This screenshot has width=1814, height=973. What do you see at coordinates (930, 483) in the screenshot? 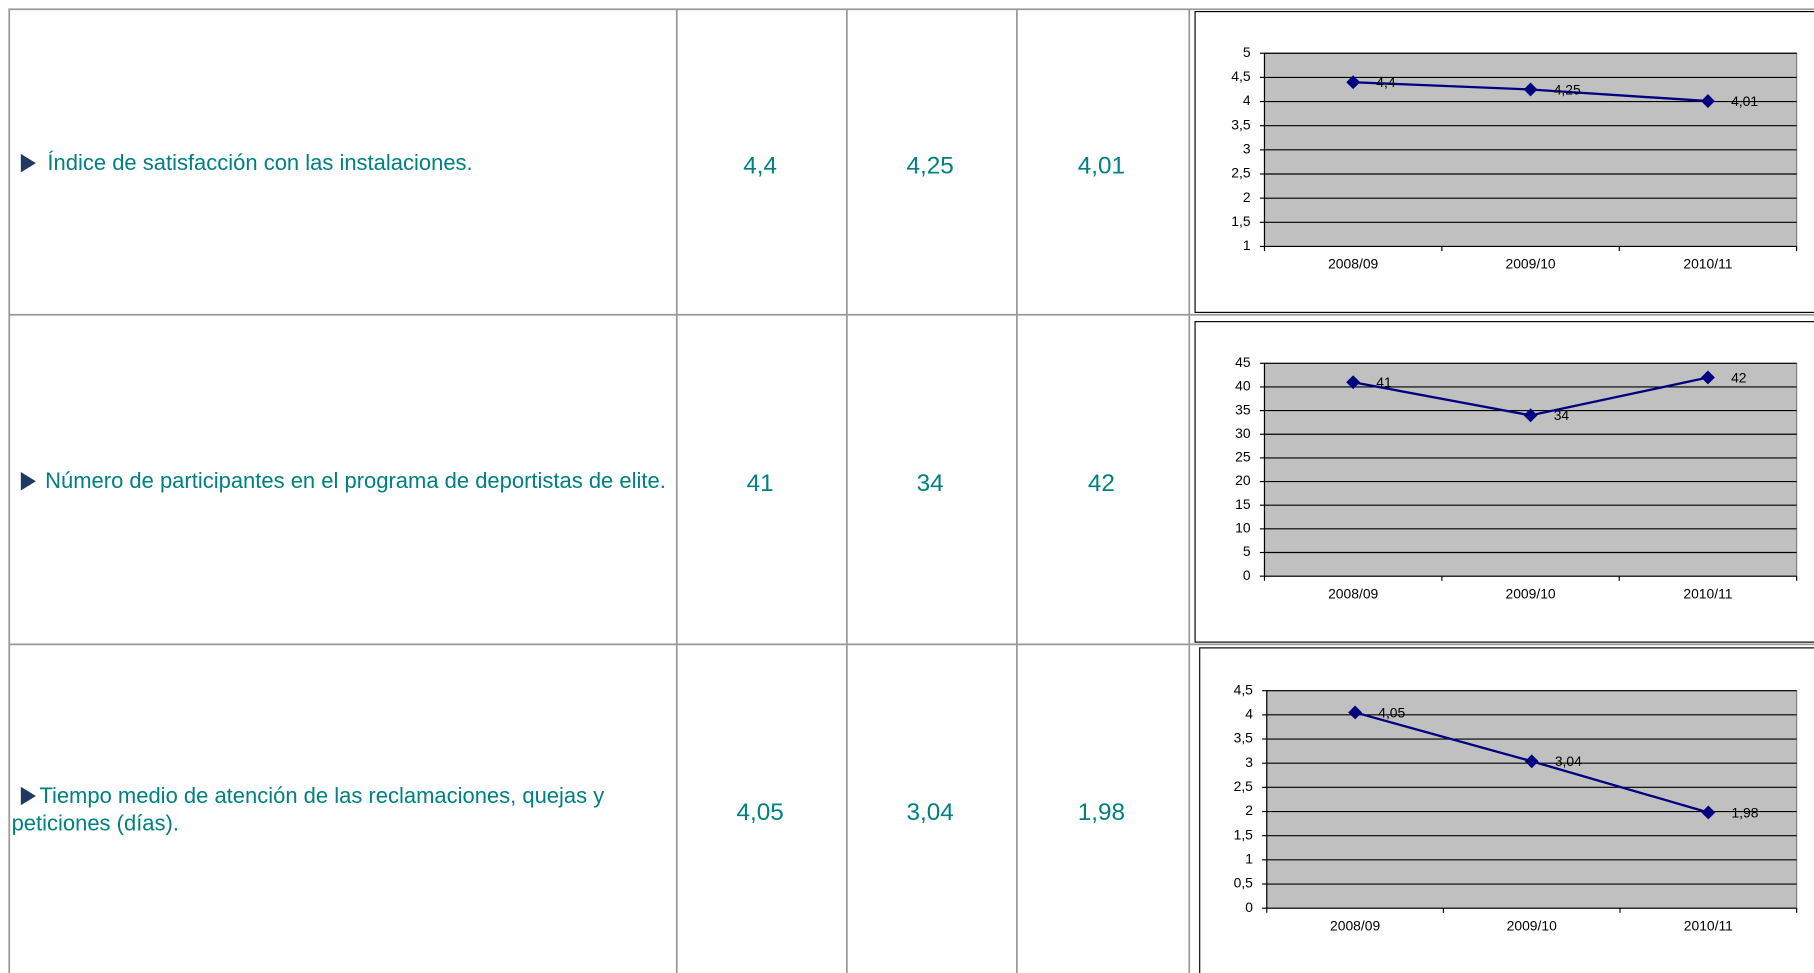
I see `value-cell: 34` at bounding box center [930, 483].